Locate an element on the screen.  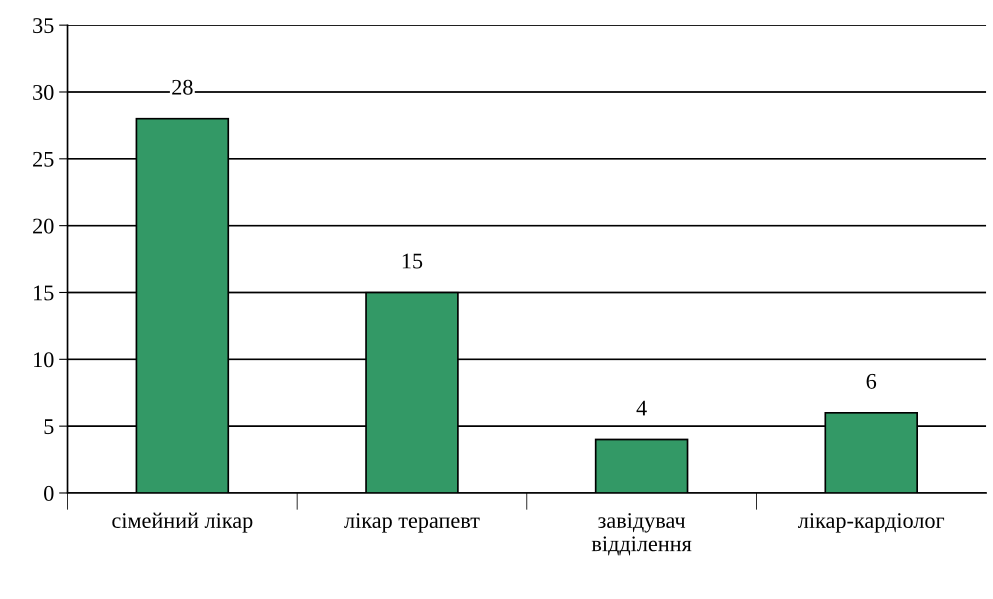
y-tick-label: 25 is located at coordinates (43, 159).